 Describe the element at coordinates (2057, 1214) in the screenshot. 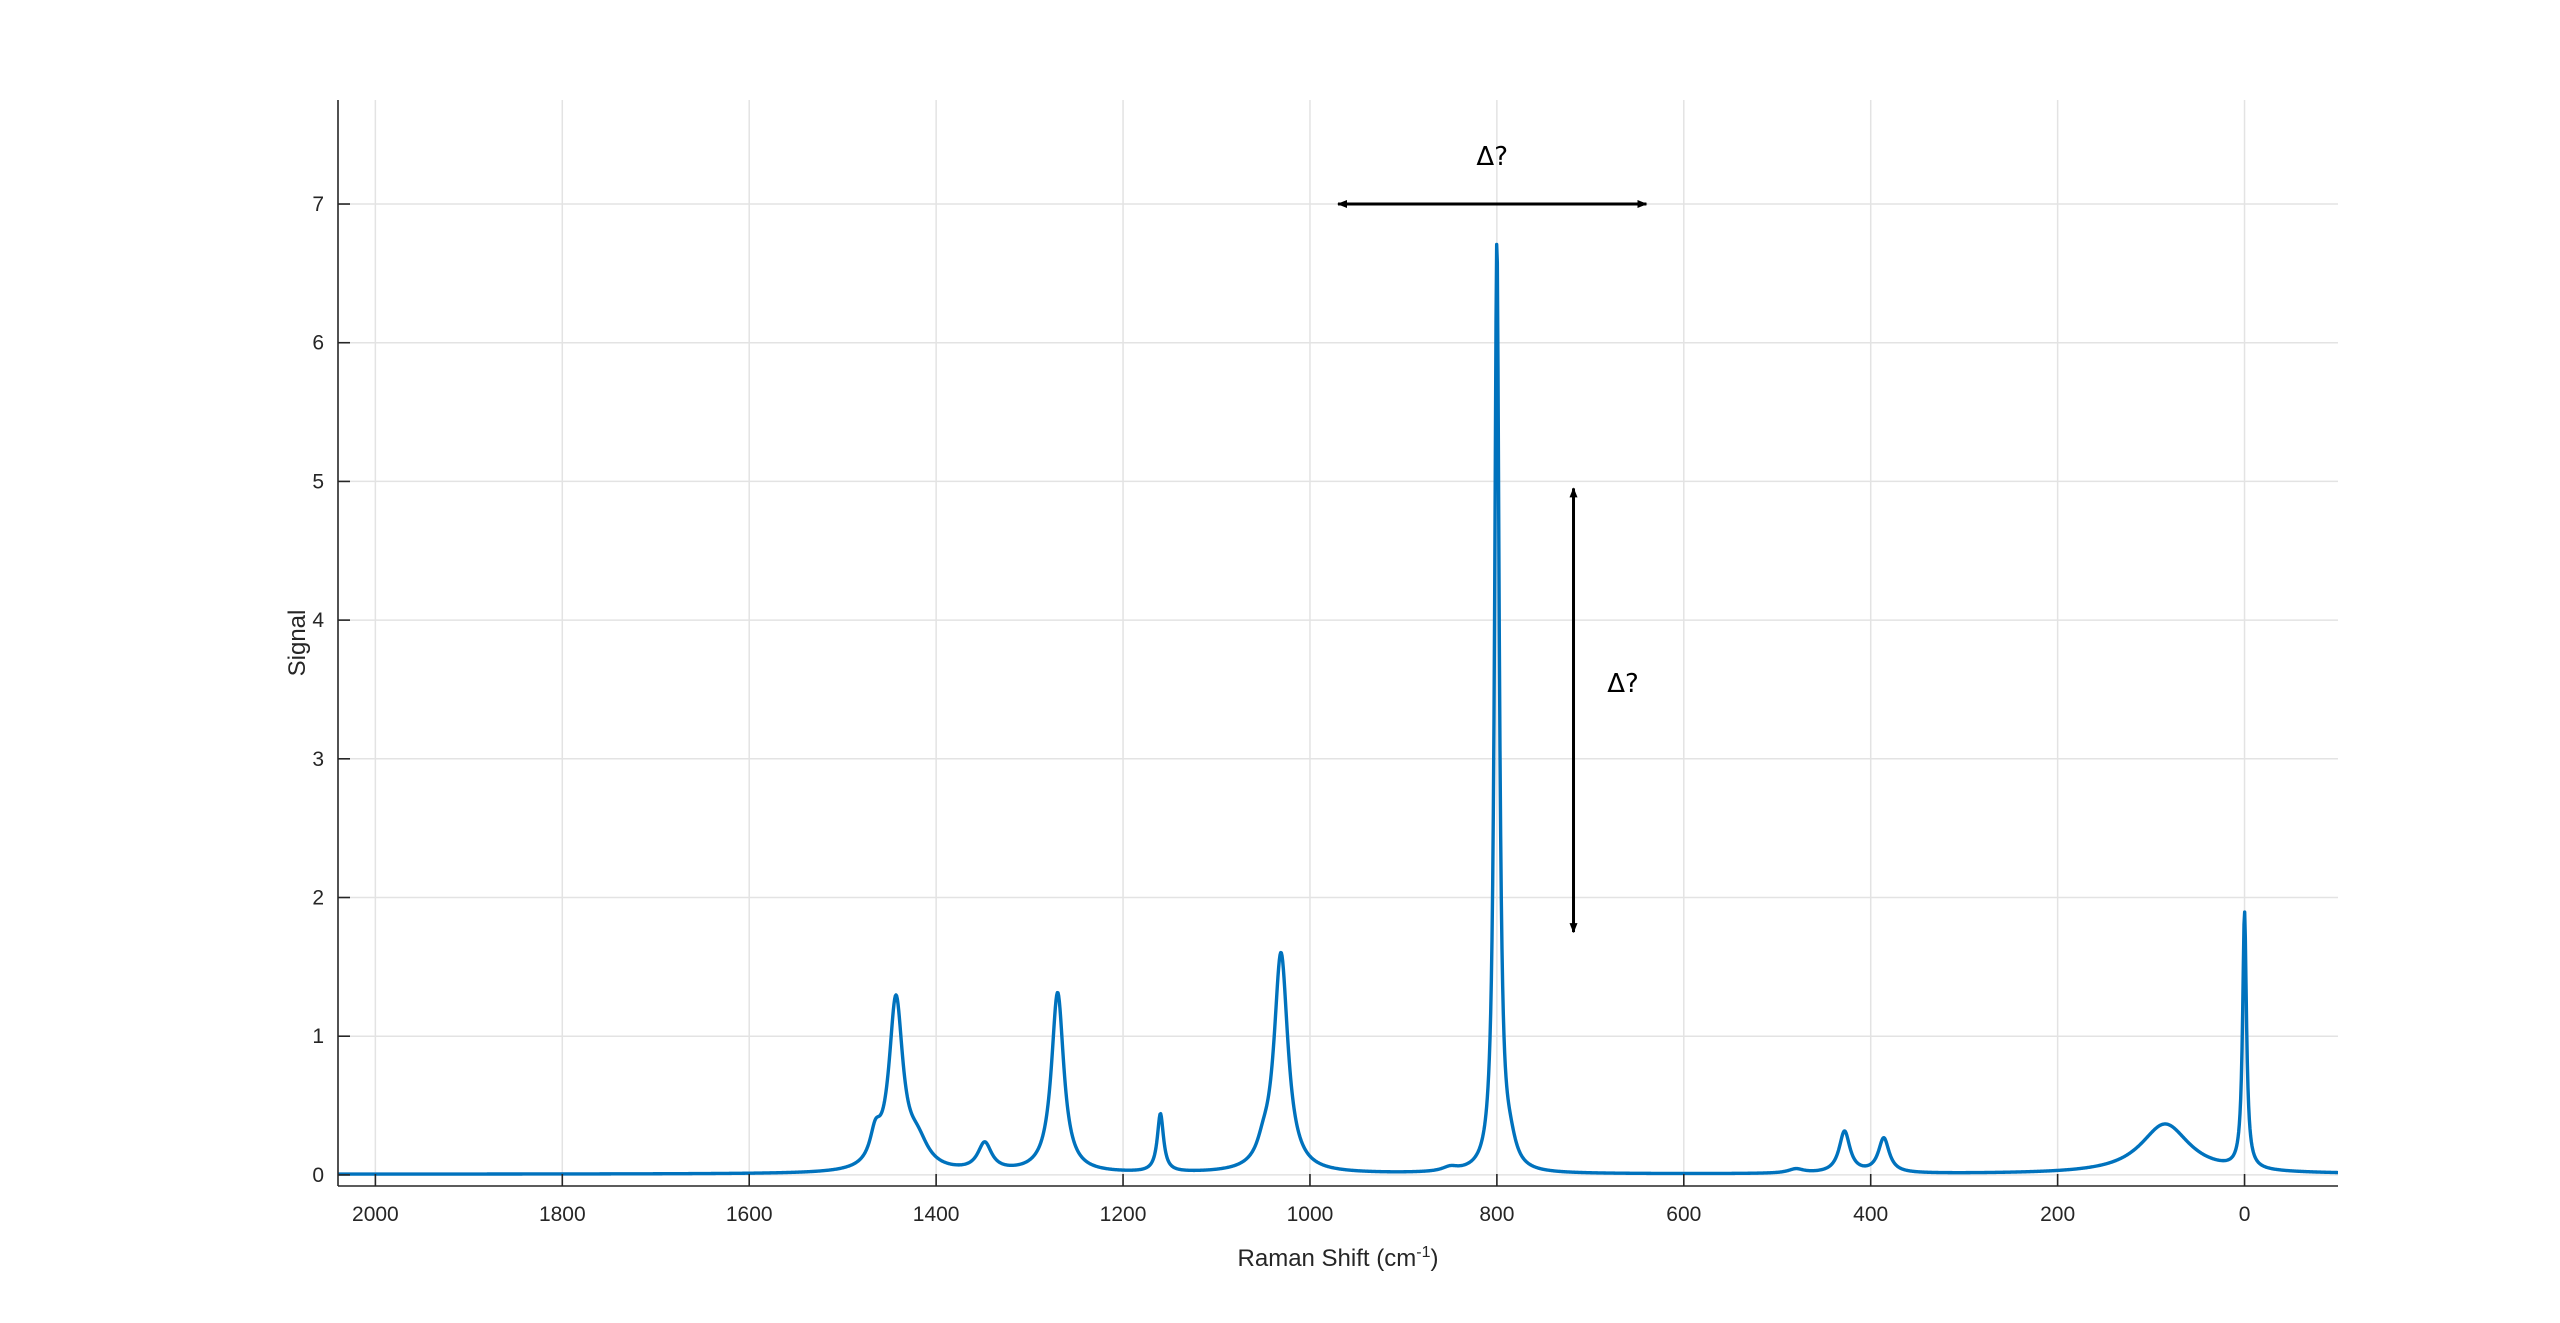

I see `x-tick-label: 200` at that location.